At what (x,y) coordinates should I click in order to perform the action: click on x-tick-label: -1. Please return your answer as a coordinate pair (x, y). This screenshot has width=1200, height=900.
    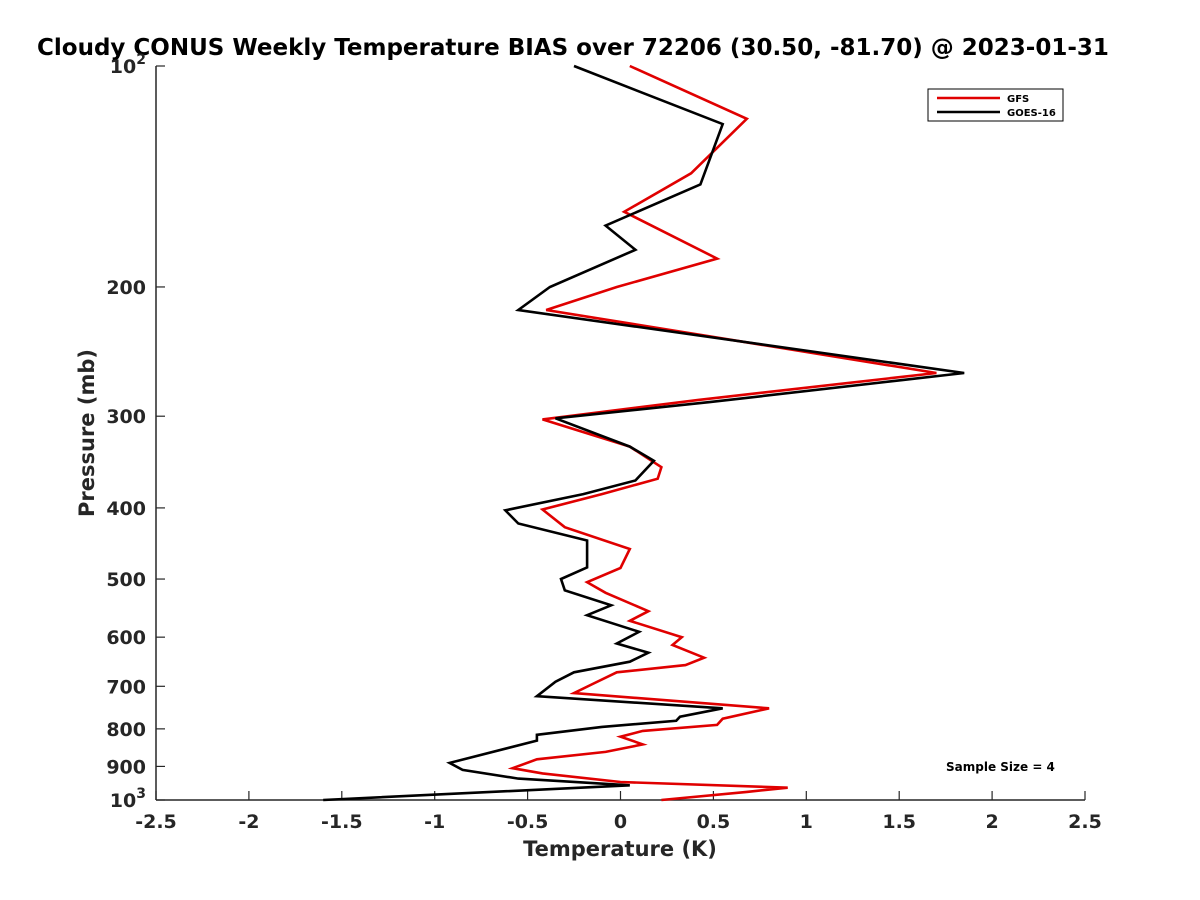
    Looking at the image, I should click on (434, 822).